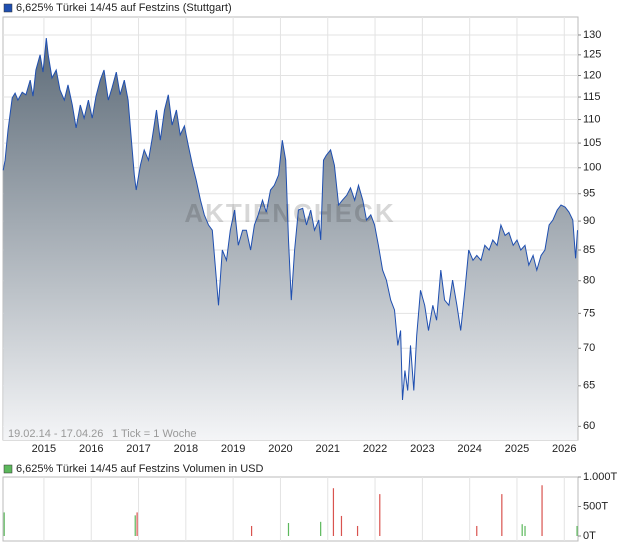 The height and width of the screenshot is (546, 620). I want to click on y-tick-label: 110, so click(592, 119).